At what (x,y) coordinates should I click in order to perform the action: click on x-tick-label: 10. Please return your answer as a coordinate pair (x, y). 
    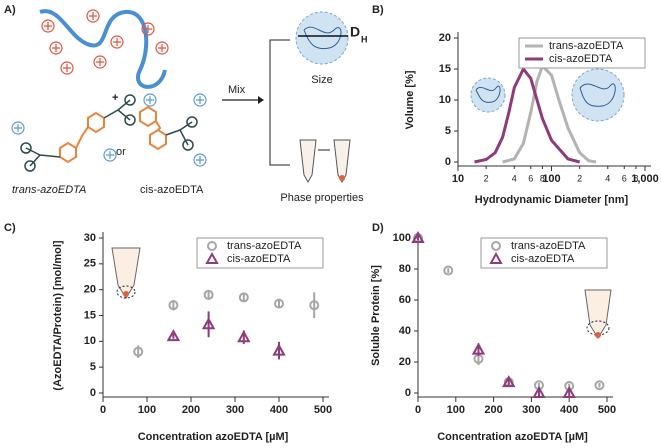
    Looking at the image, I should click on (458, 179).